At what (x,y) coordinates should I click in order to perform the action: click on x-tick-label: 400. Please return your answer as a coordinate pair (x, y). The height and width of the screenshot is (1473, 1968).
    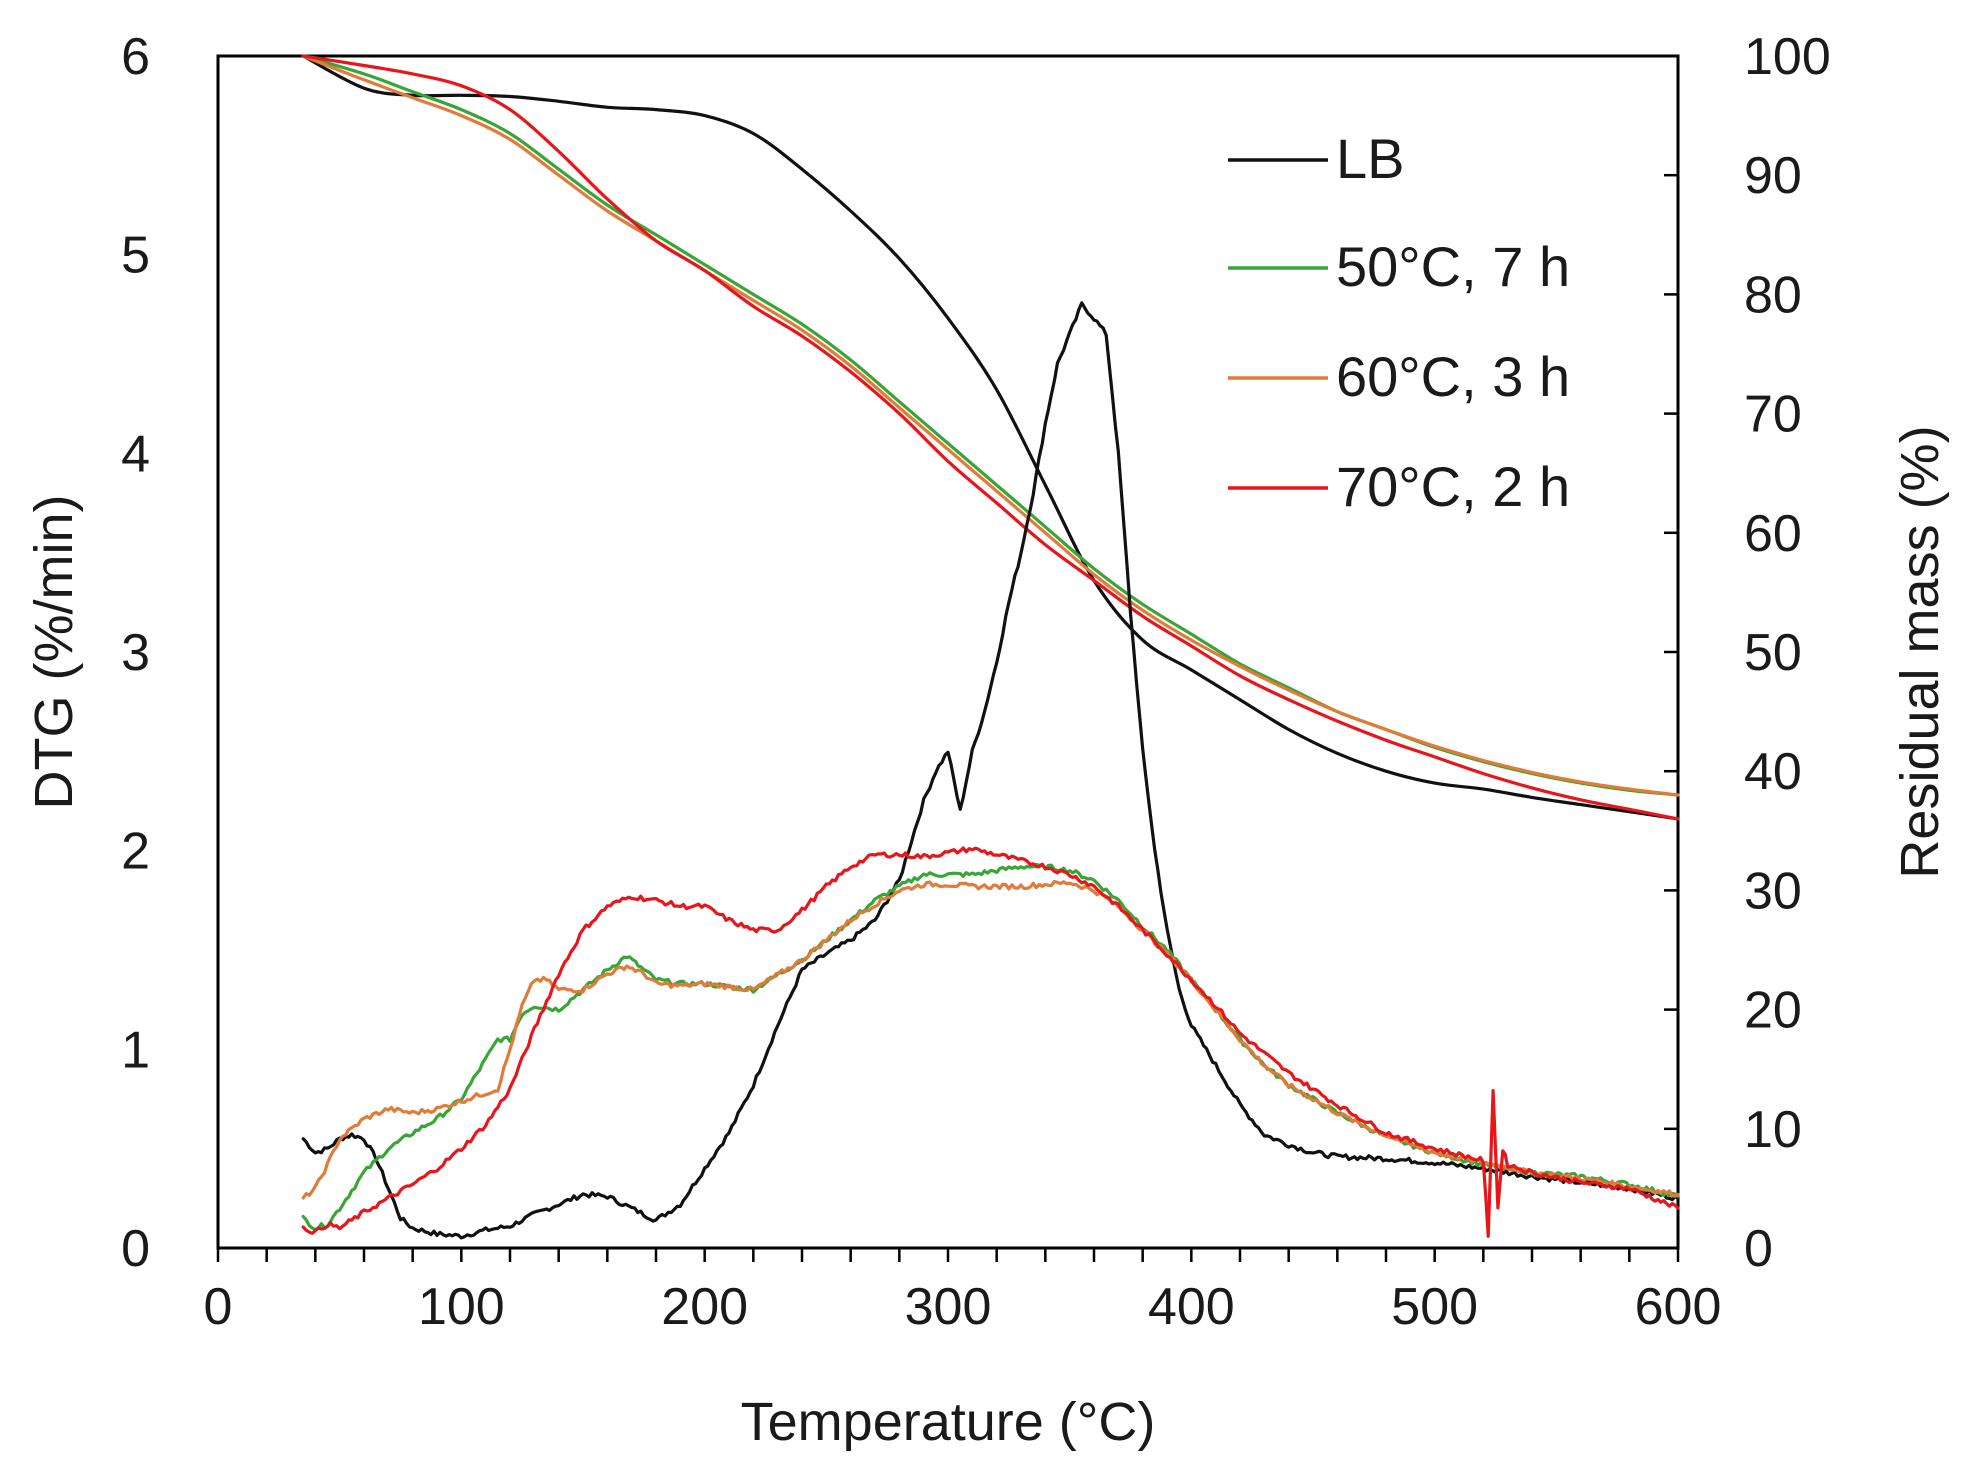
    Looking at the image, I should click on (1191, 1307).